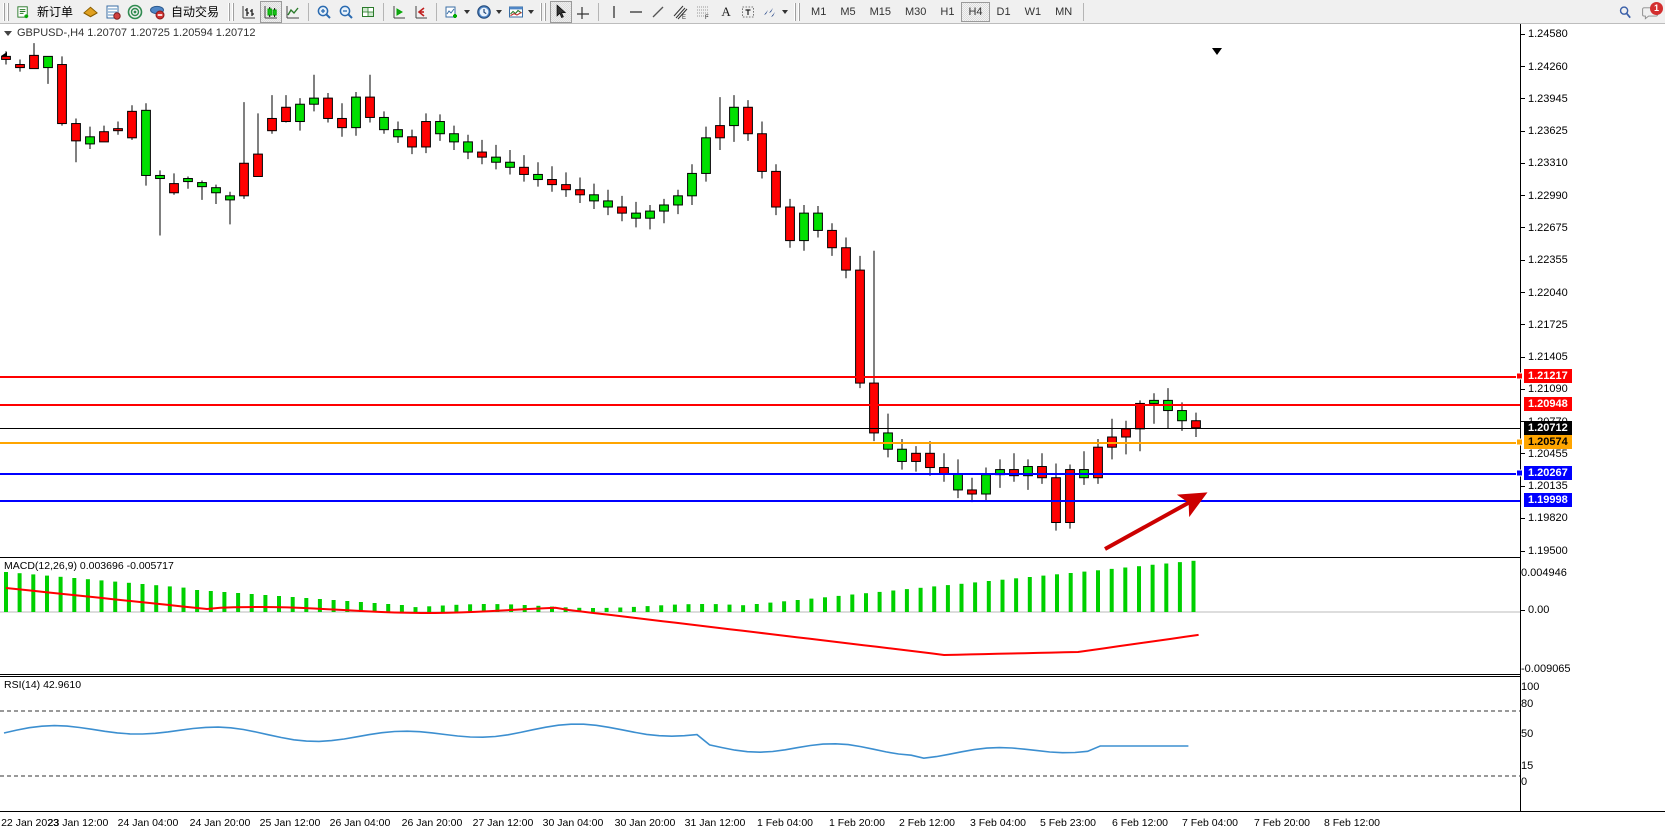 The image size is (1665, 837). What do you see at coordinates (324, 12) in the screenshot?
I see `zoom-in-icon` at bounding box center [324, 12].